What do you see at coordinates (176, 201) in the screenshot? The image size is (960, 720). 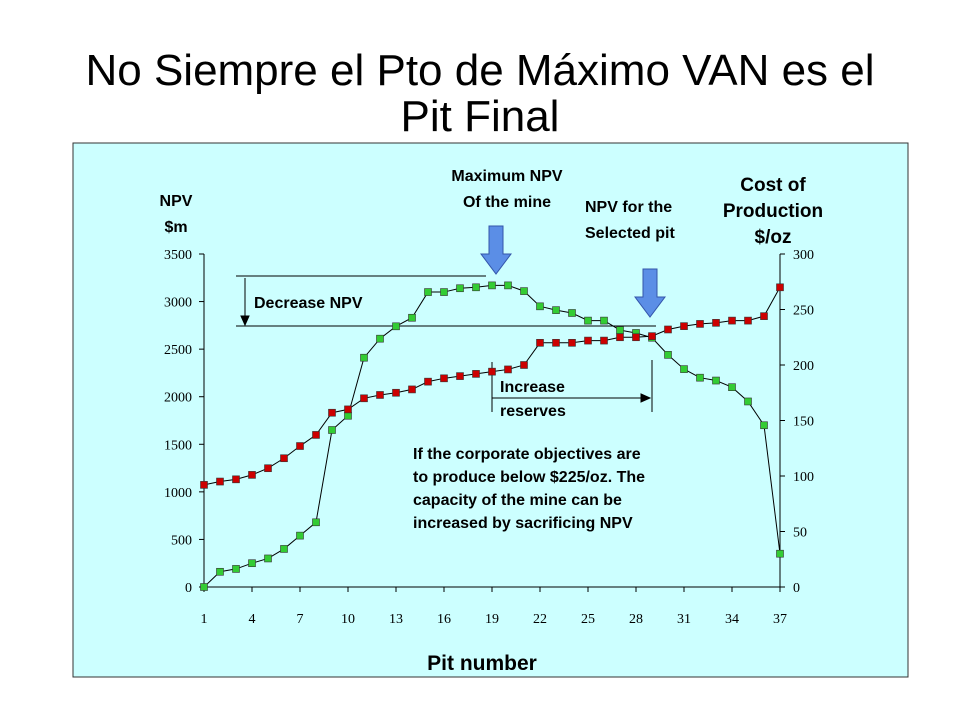 I see `annotation: NPV` at bounding box center [176, 201].